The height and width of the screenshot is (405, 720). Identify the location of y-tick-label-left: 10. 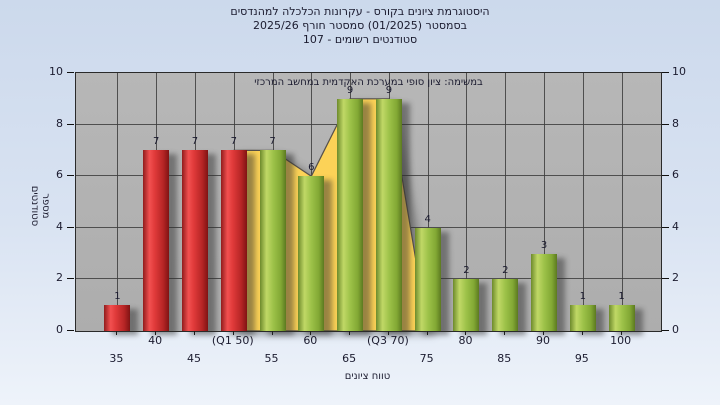
(56, 71).